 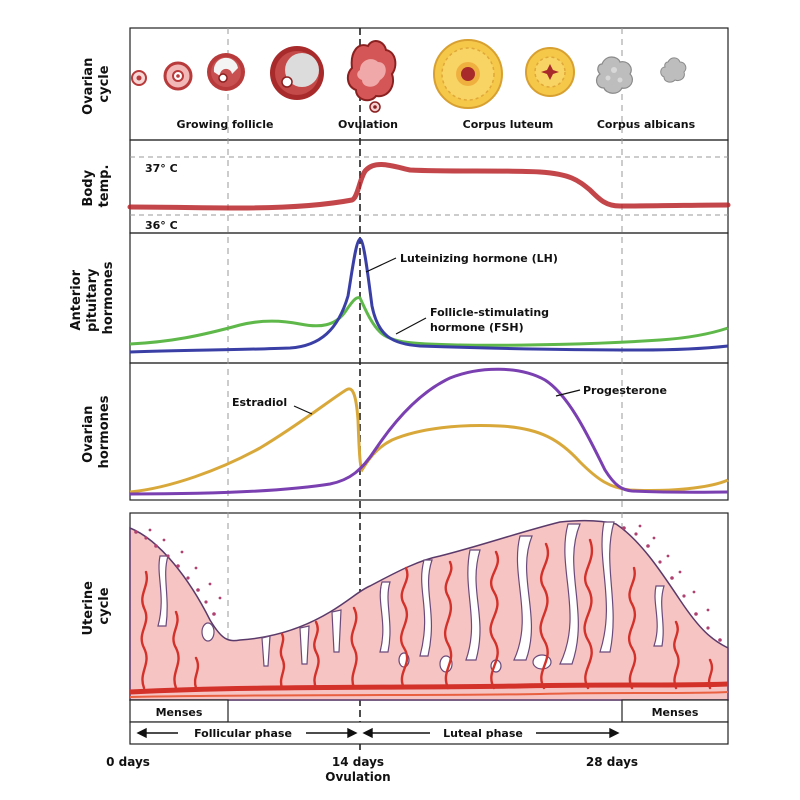 What do you see at coordinates (368, 124) in the screenshot?
I see `label-ovulation-stage: Ovulation` at bounding box center [368, 124].